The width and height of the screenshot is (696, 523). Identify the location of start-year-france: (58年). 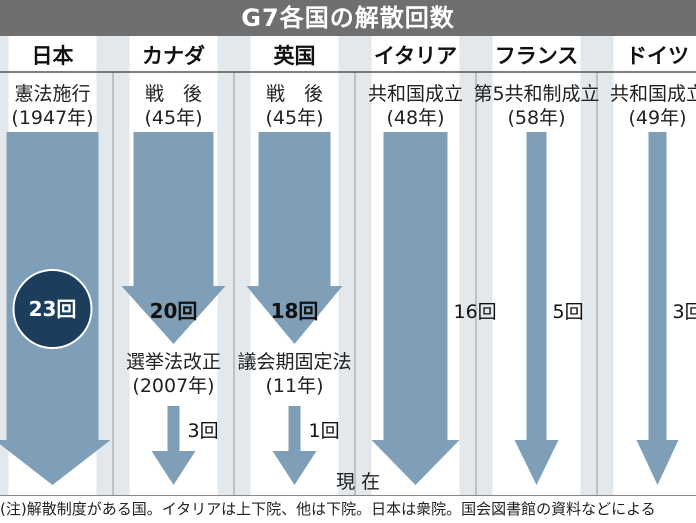
(536, 118).